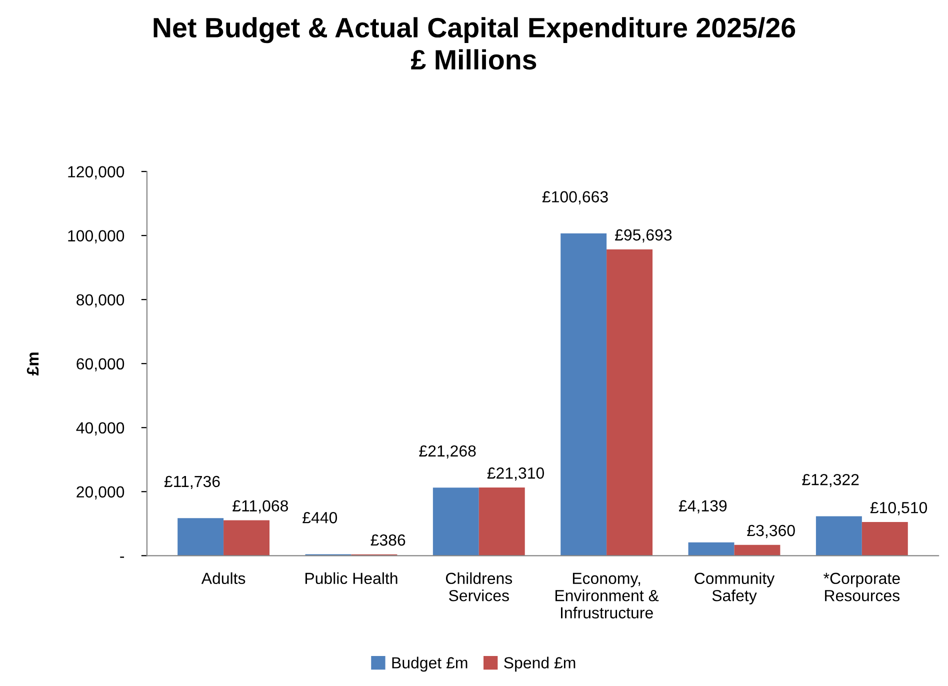 The image size is (948, 686). What do you see at coordinates (430, 664) in the screenshot?
I see `legend-label: Budget £m` at bounding box center [430, 664].